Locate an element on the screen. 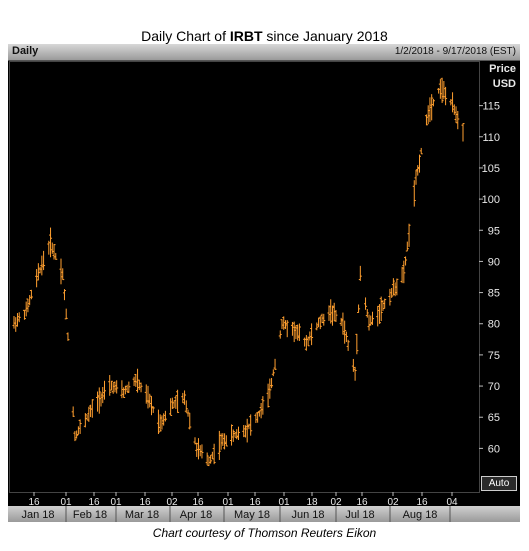 The height and width of the screenshot is (551, 529). y-tick-label: 85 is located at coordinates (494, 294).